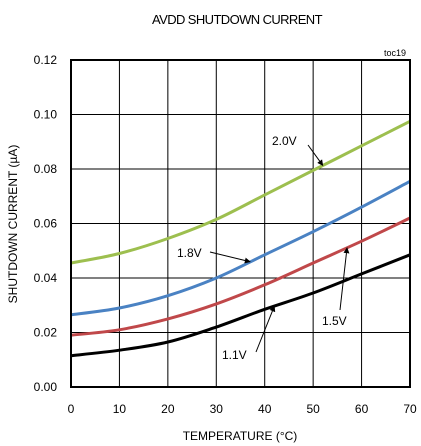 This screenshot has height=446, width=421. I want to click on y-axis-label: SHUTDOWN CURRENT (µA), so click(13, 224).